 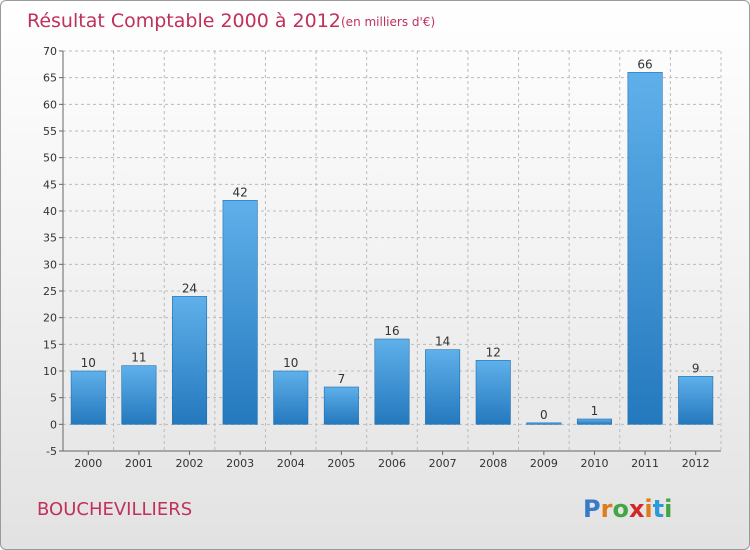 What do you see at coordinates (392, 381) in the screenshot?
I see `bar-2006` at bounding box center [392, 381].